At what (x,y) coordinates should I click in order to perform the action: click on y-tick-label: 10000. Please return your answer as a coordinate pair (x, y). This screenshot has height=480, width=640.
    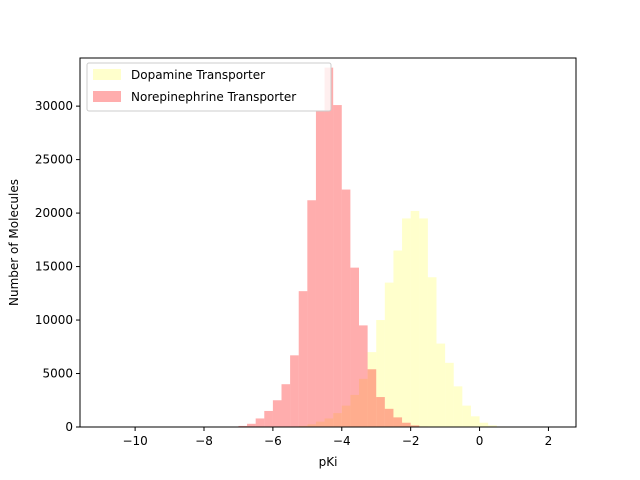
    Looking at the image, I should click on (54, 320).